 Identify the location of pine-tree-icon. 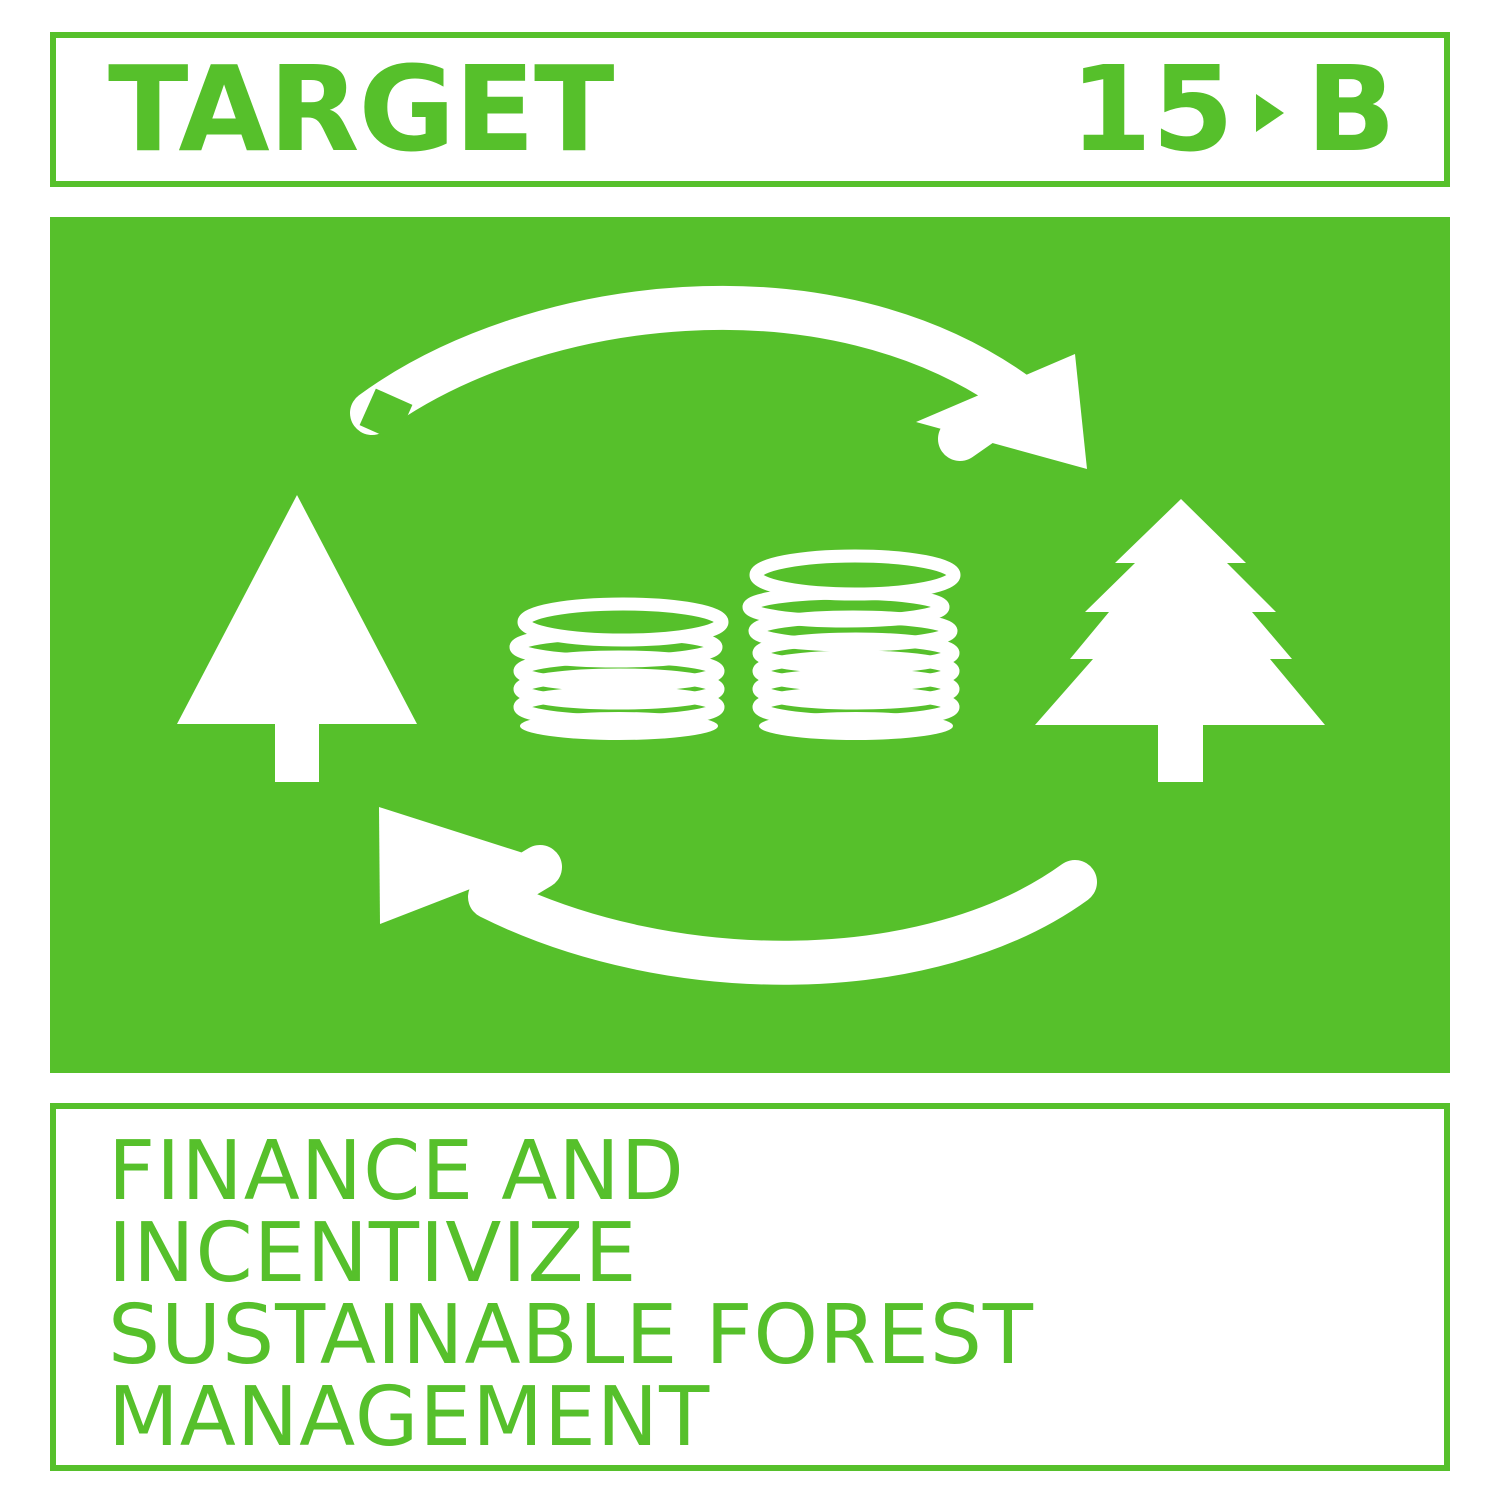
(1180, 640).